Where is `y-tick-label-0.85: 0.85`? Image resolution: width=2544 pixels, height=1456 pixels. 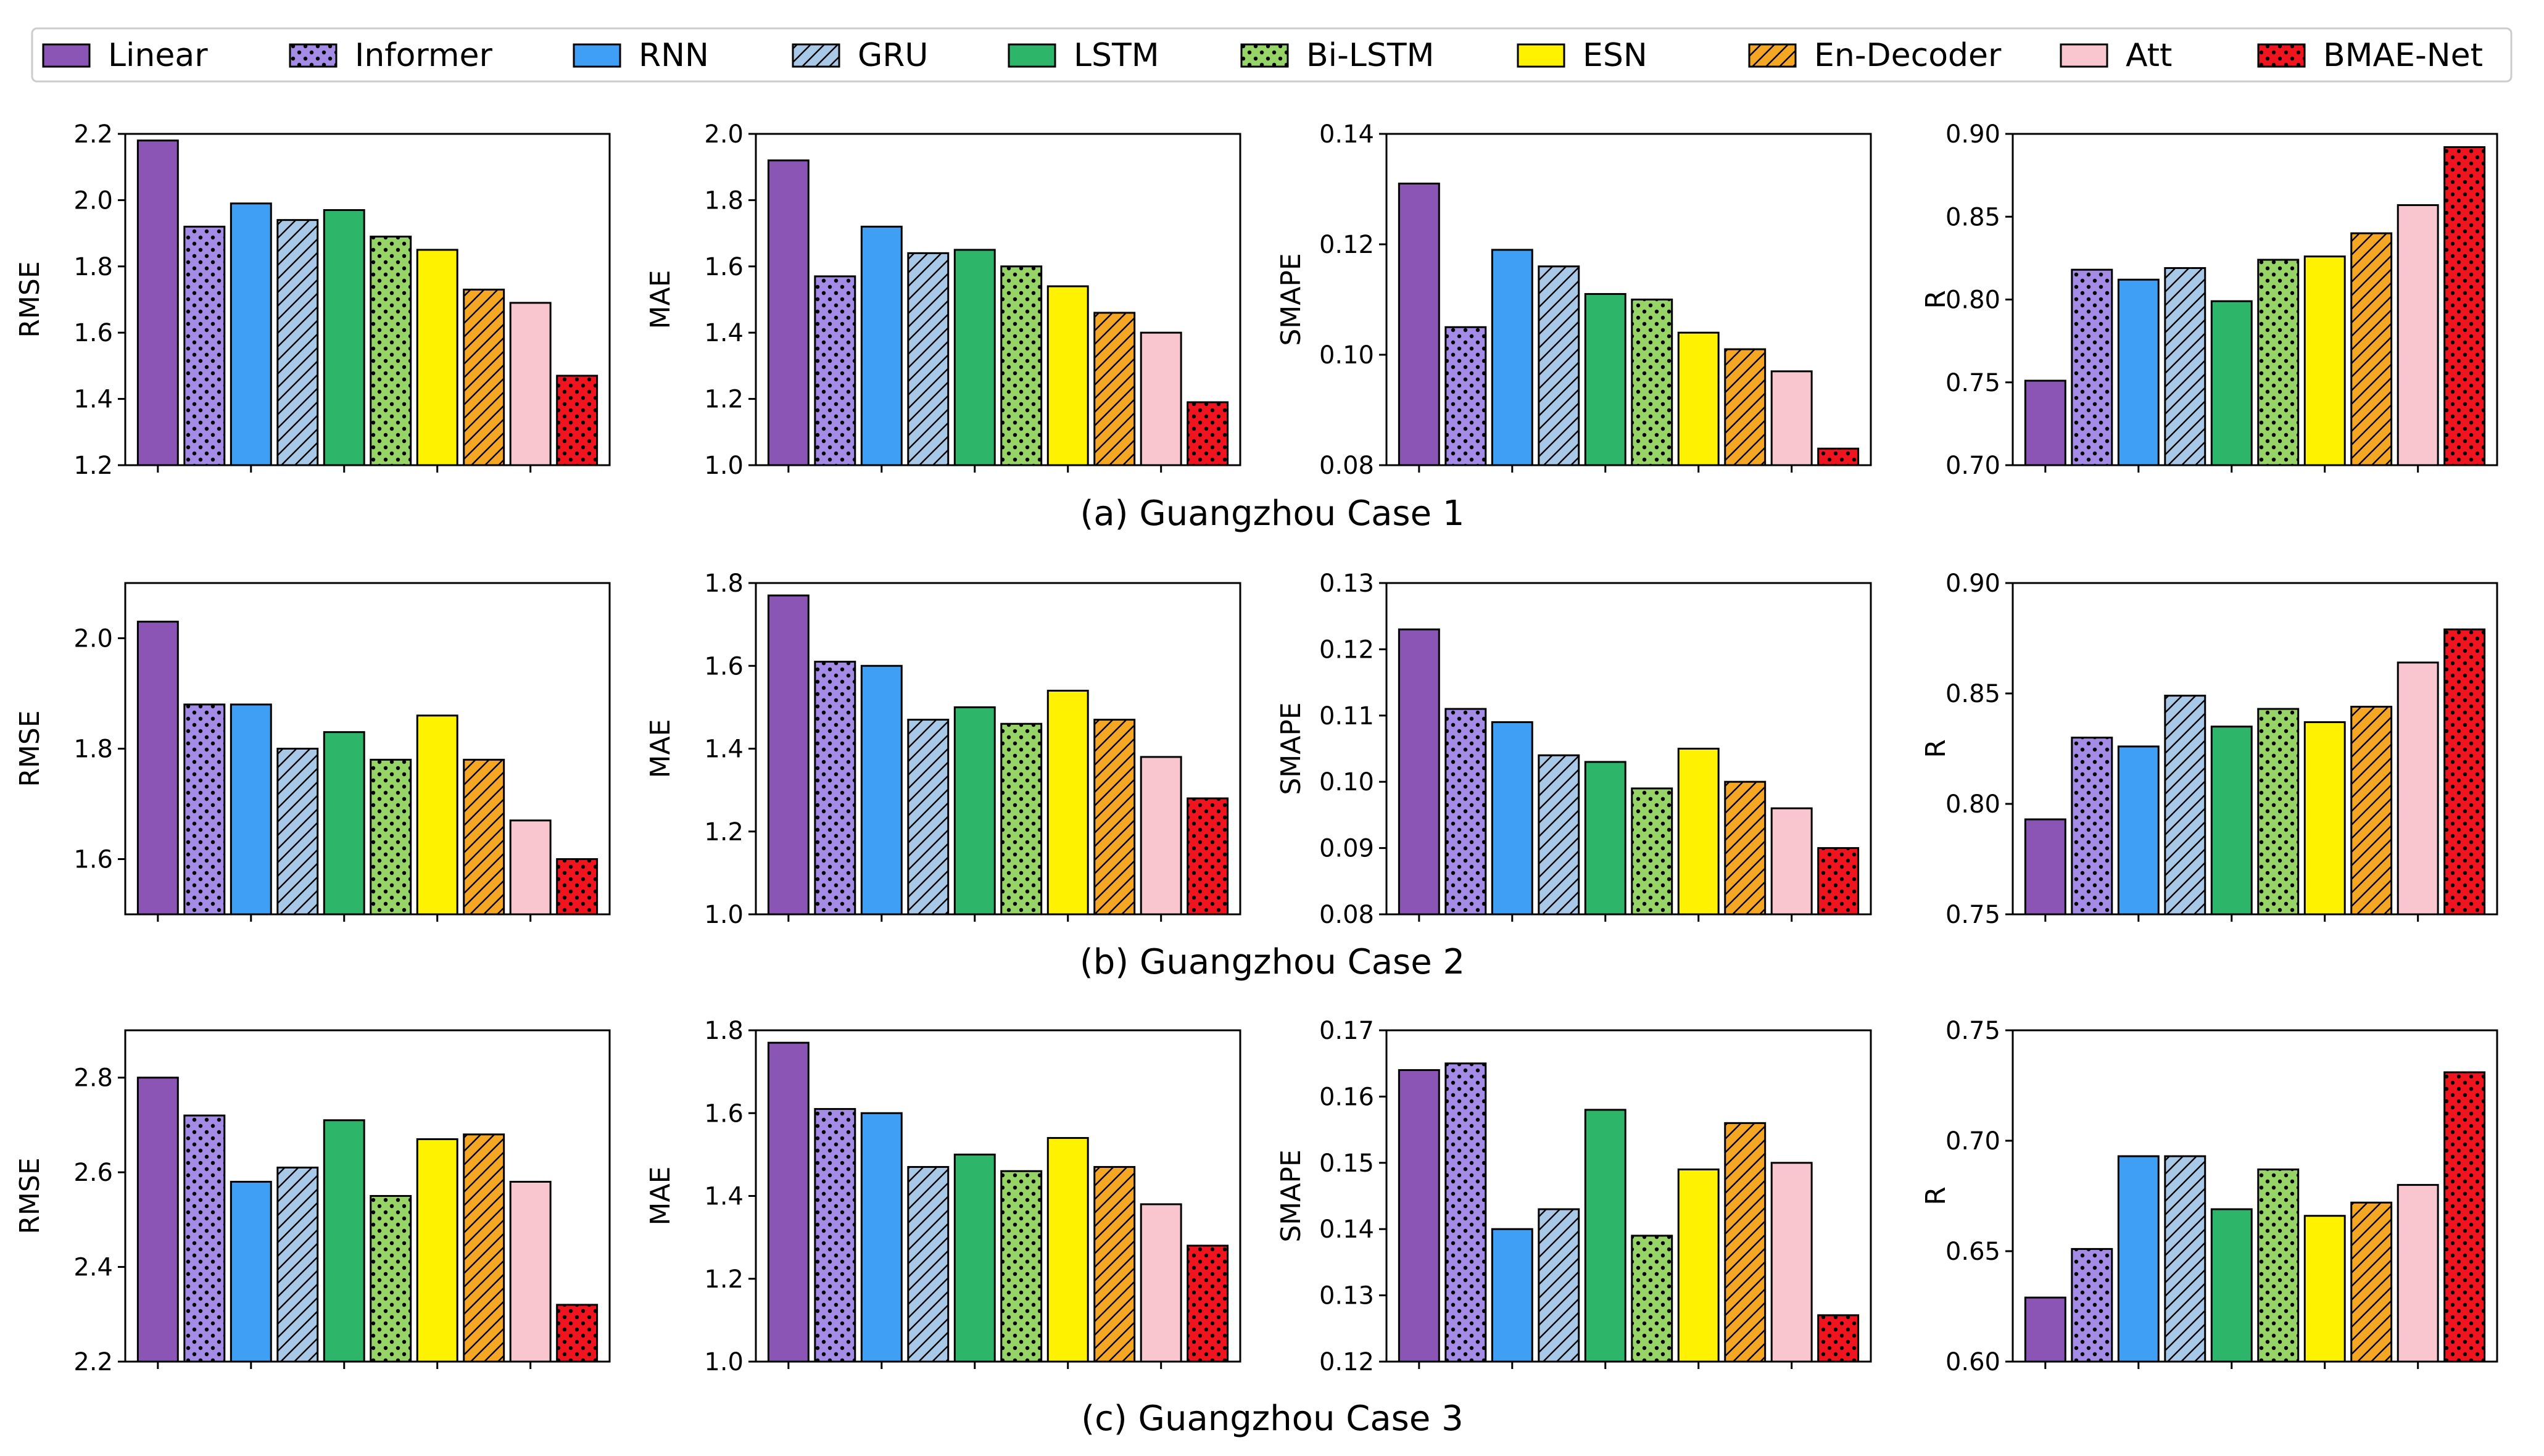
y-tick-label-0.85: 0.85 is located at coordinates (1972, 694).